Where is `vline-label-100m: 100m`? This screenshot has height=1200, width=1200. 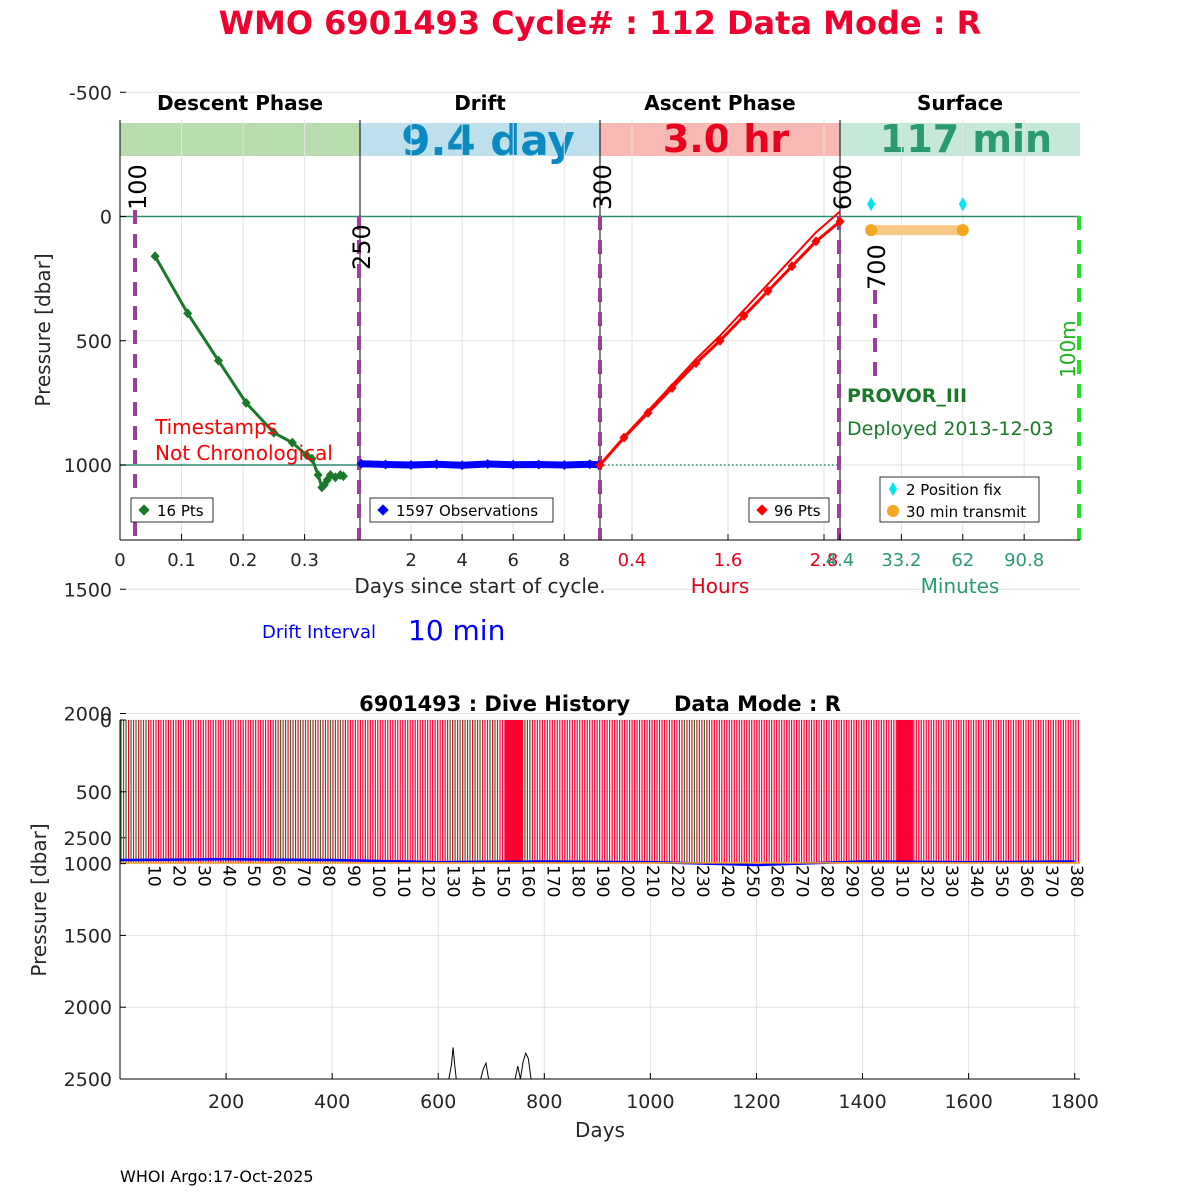 vline-label-100m: 100m is located at coordinates (1068, 349).